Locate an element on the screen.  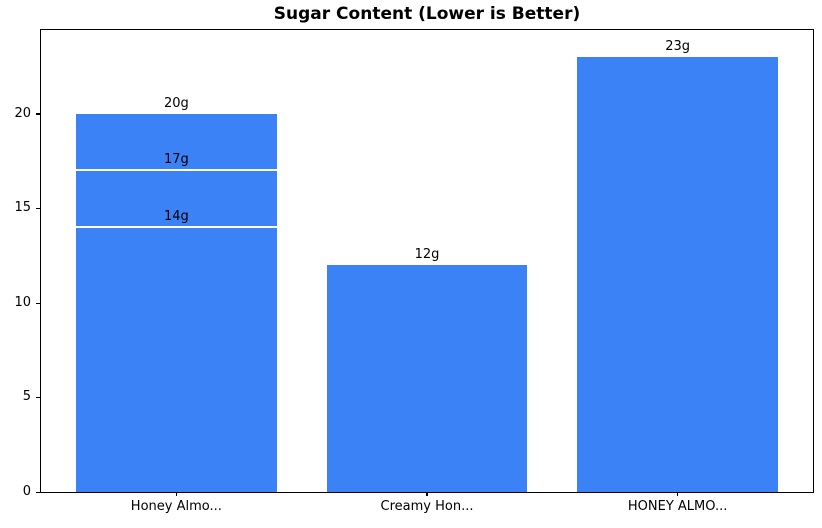
bar-value-label: 12g is located at coordinates (427, 254).